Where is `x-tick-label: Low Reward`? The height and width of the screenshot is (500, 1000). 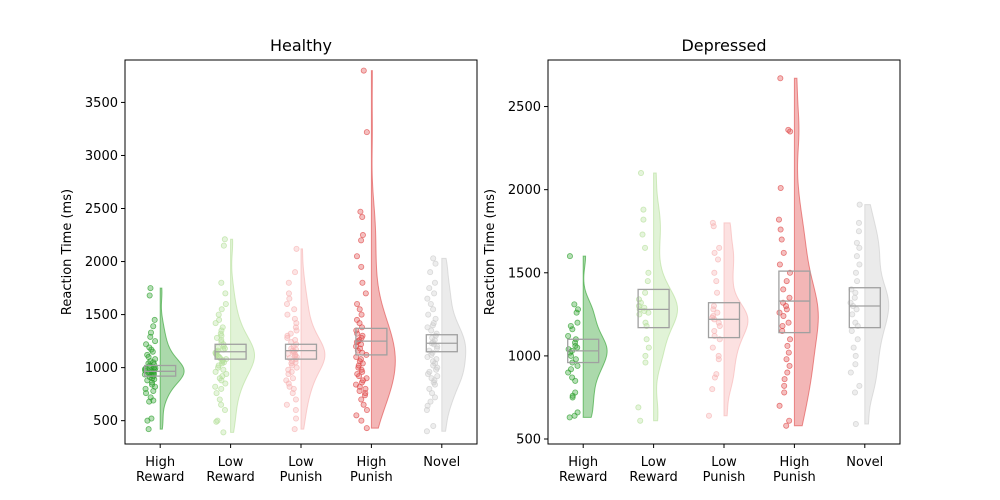 x-tick-label: Low Reward is located at coordinates (653, 470).